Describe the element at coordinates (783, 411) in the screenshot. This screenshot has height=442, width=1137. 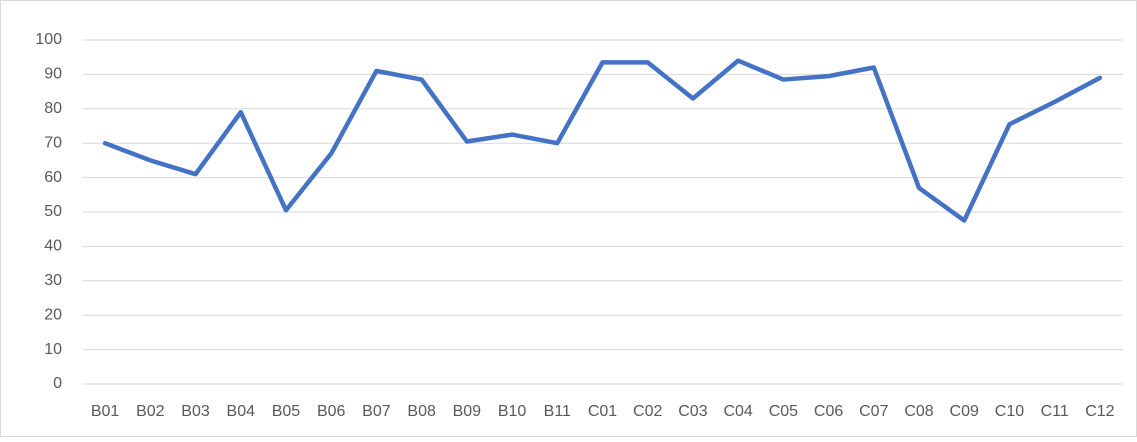
I see `x-tick-label: C05` at that location.